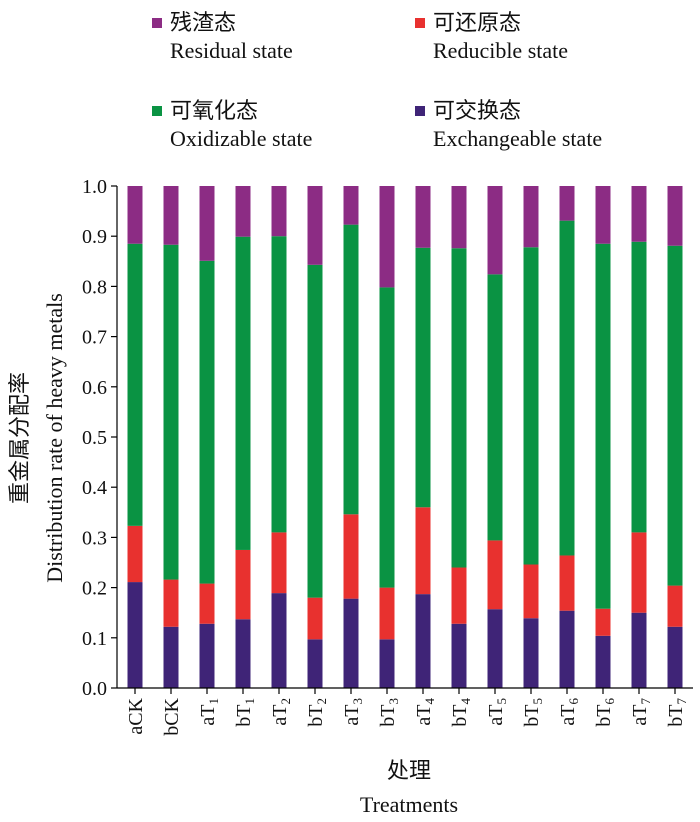 This screenshot has height=822, width=700. What do you see at coordinates (315, 663) in the screenshot?
I see `bar-segment-exchangeable-bT2` at bounding box center [315, 663].